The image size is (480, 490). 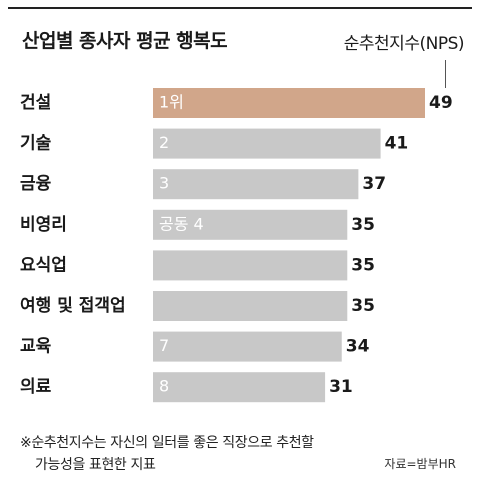 I want to click on category-label: 금융, so click(x=36, y=184).